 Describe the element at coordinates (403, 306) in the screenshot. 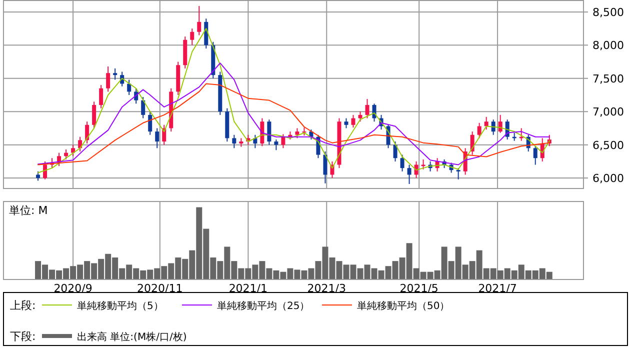

I see `legend-label: 単純移動平均（50）` at that location.